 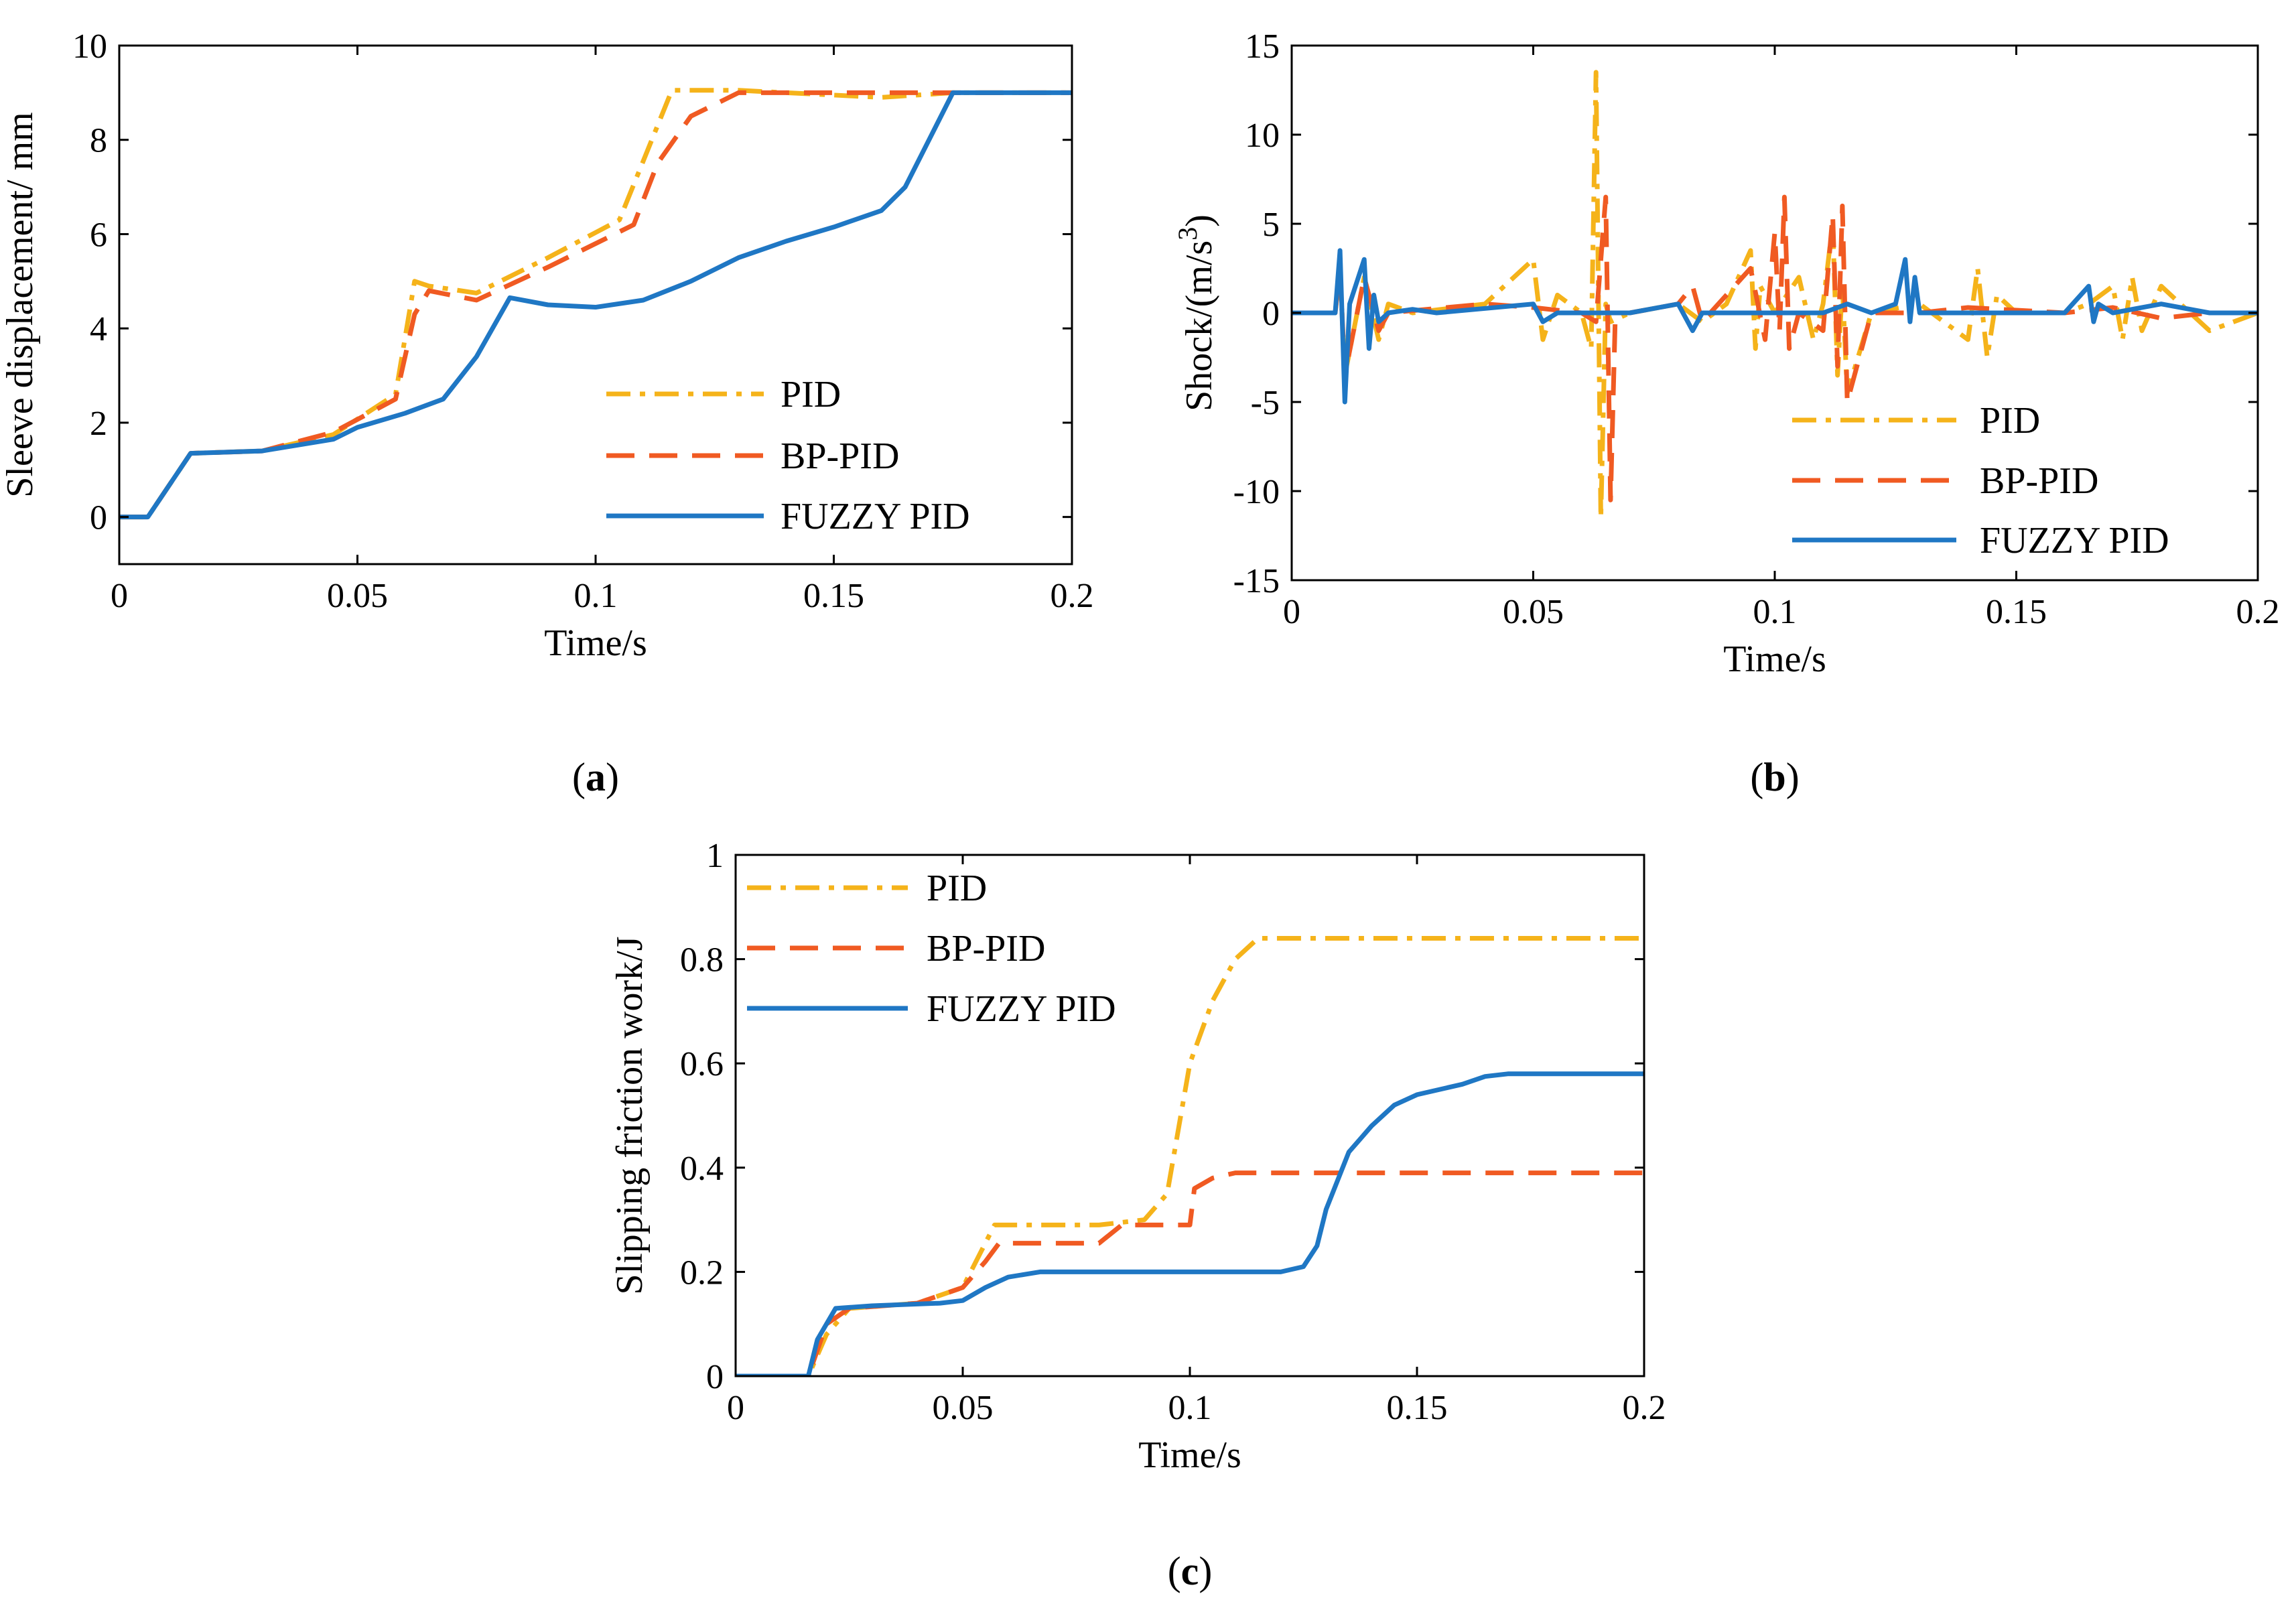 What do you see at coordinates (1199, 220) in the screenshot?
I see `y-axis-label-end: )` at bounding box center [1199, 220].